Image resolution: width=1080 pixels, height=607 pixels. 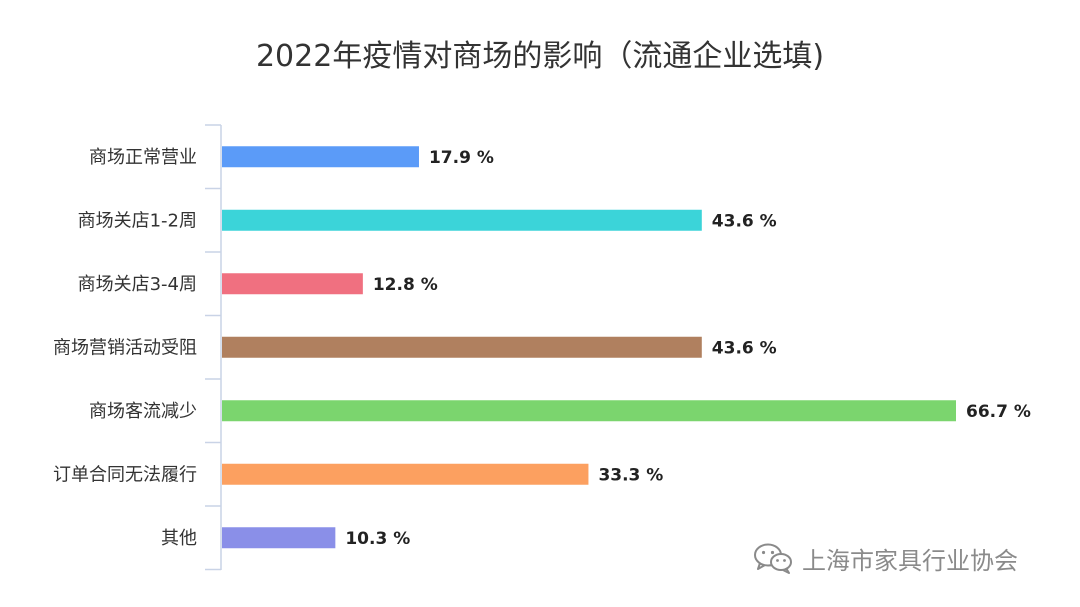 What do you see at coordinates (405, 285) in the screenshot?
I see `data-label: 12.8 %` at bounding box center [405, 285].